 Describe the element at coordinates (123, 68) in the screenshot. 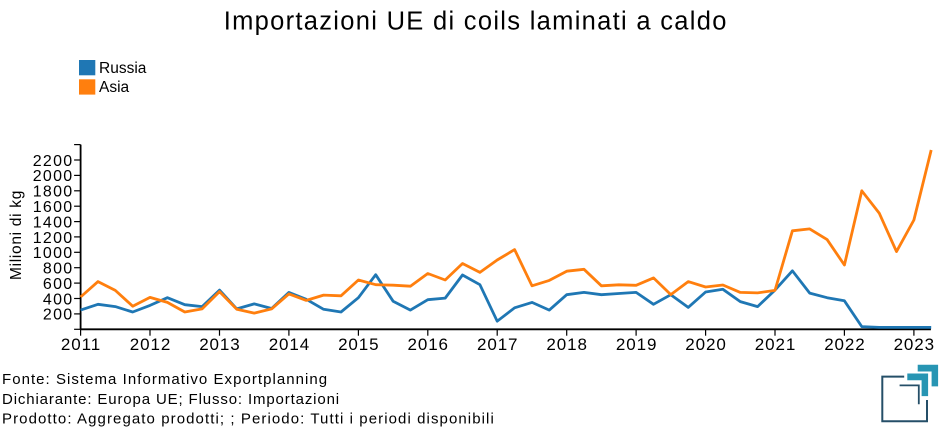

I see `svg-text: Russia` at that location.